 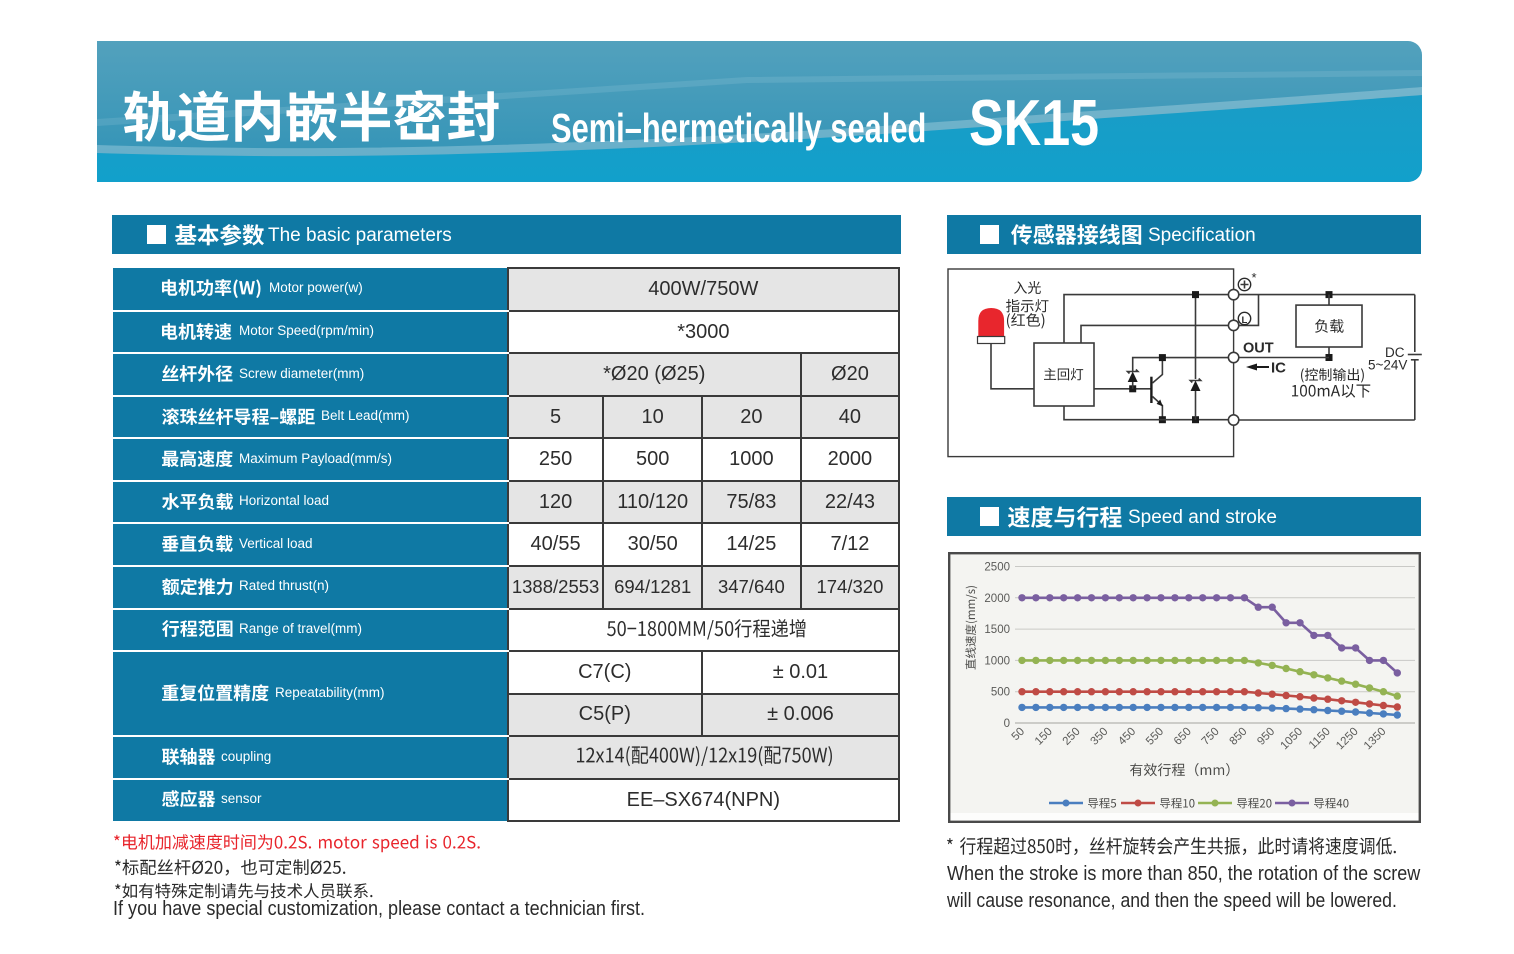 I want to click on svg-text: DC, so click(x=1395, y=352).